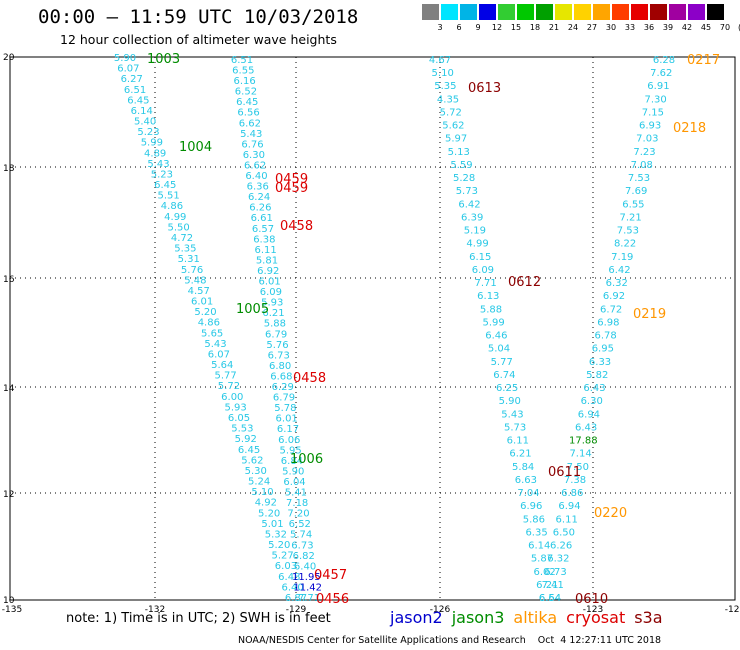  I want to click on wave-height-value: 6.79, so click(284, 398).